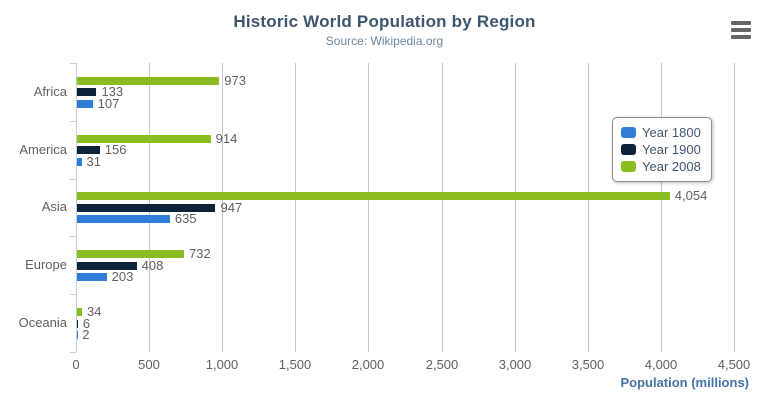 The image size is (769, 416). What do you see at coordinates (115, 150) in the screenshot?
I see `bar-value-label: 156` at bounding box center [115, 150].